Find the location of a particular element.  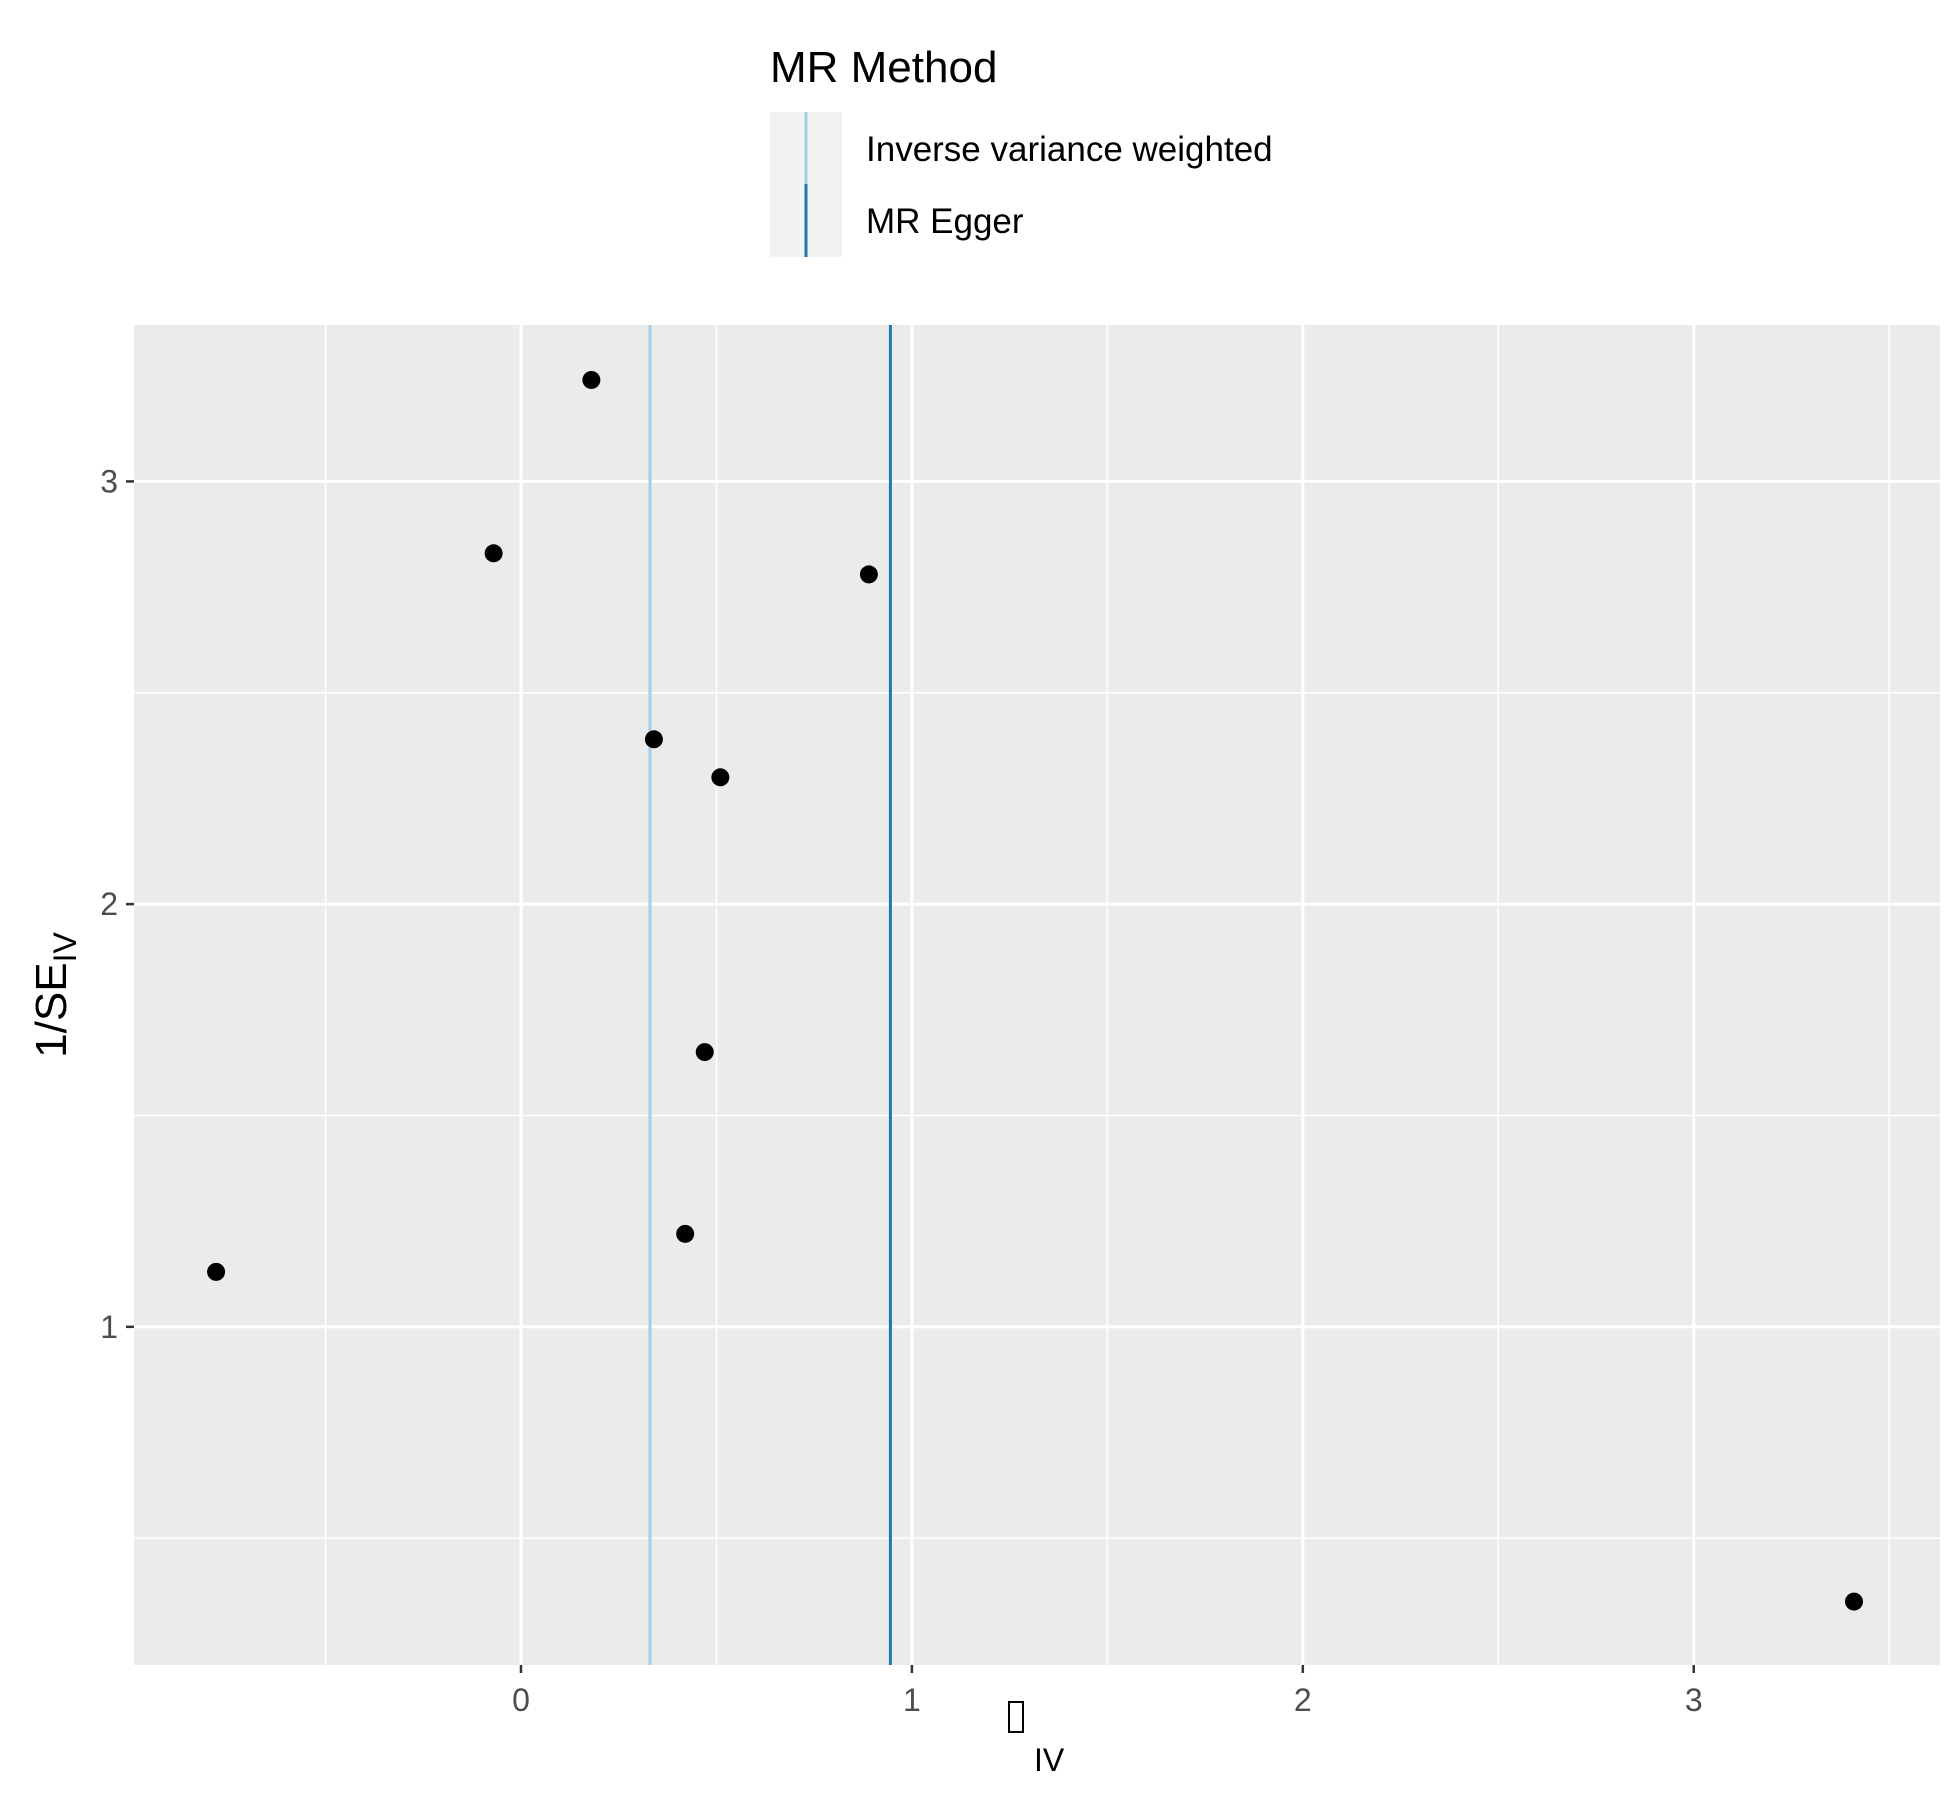

legend-title: MR Method is located at coordinates (883, 67).